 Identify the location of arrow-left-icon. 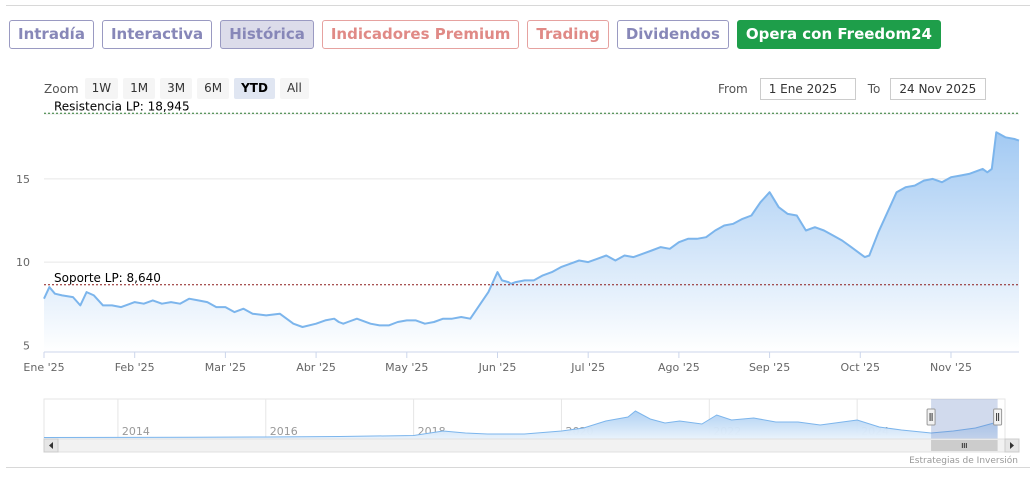
(51, 445).